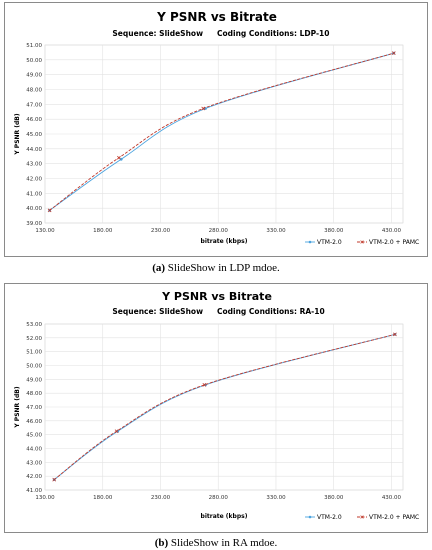  I want to click on y-tick-label: 53.00, so click(34, 325).